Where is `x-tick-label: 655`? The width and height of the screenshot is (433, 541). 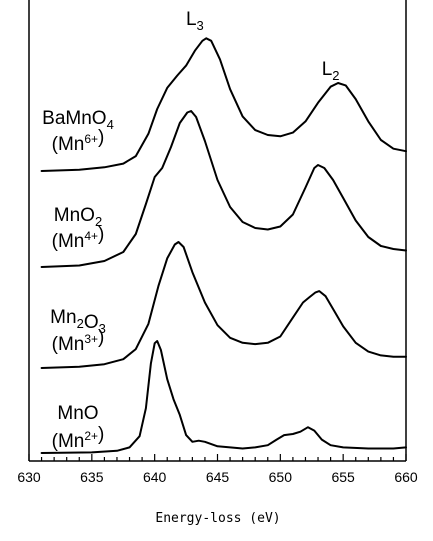 x-tick-label: 655 is located at coordinates (343, 477).